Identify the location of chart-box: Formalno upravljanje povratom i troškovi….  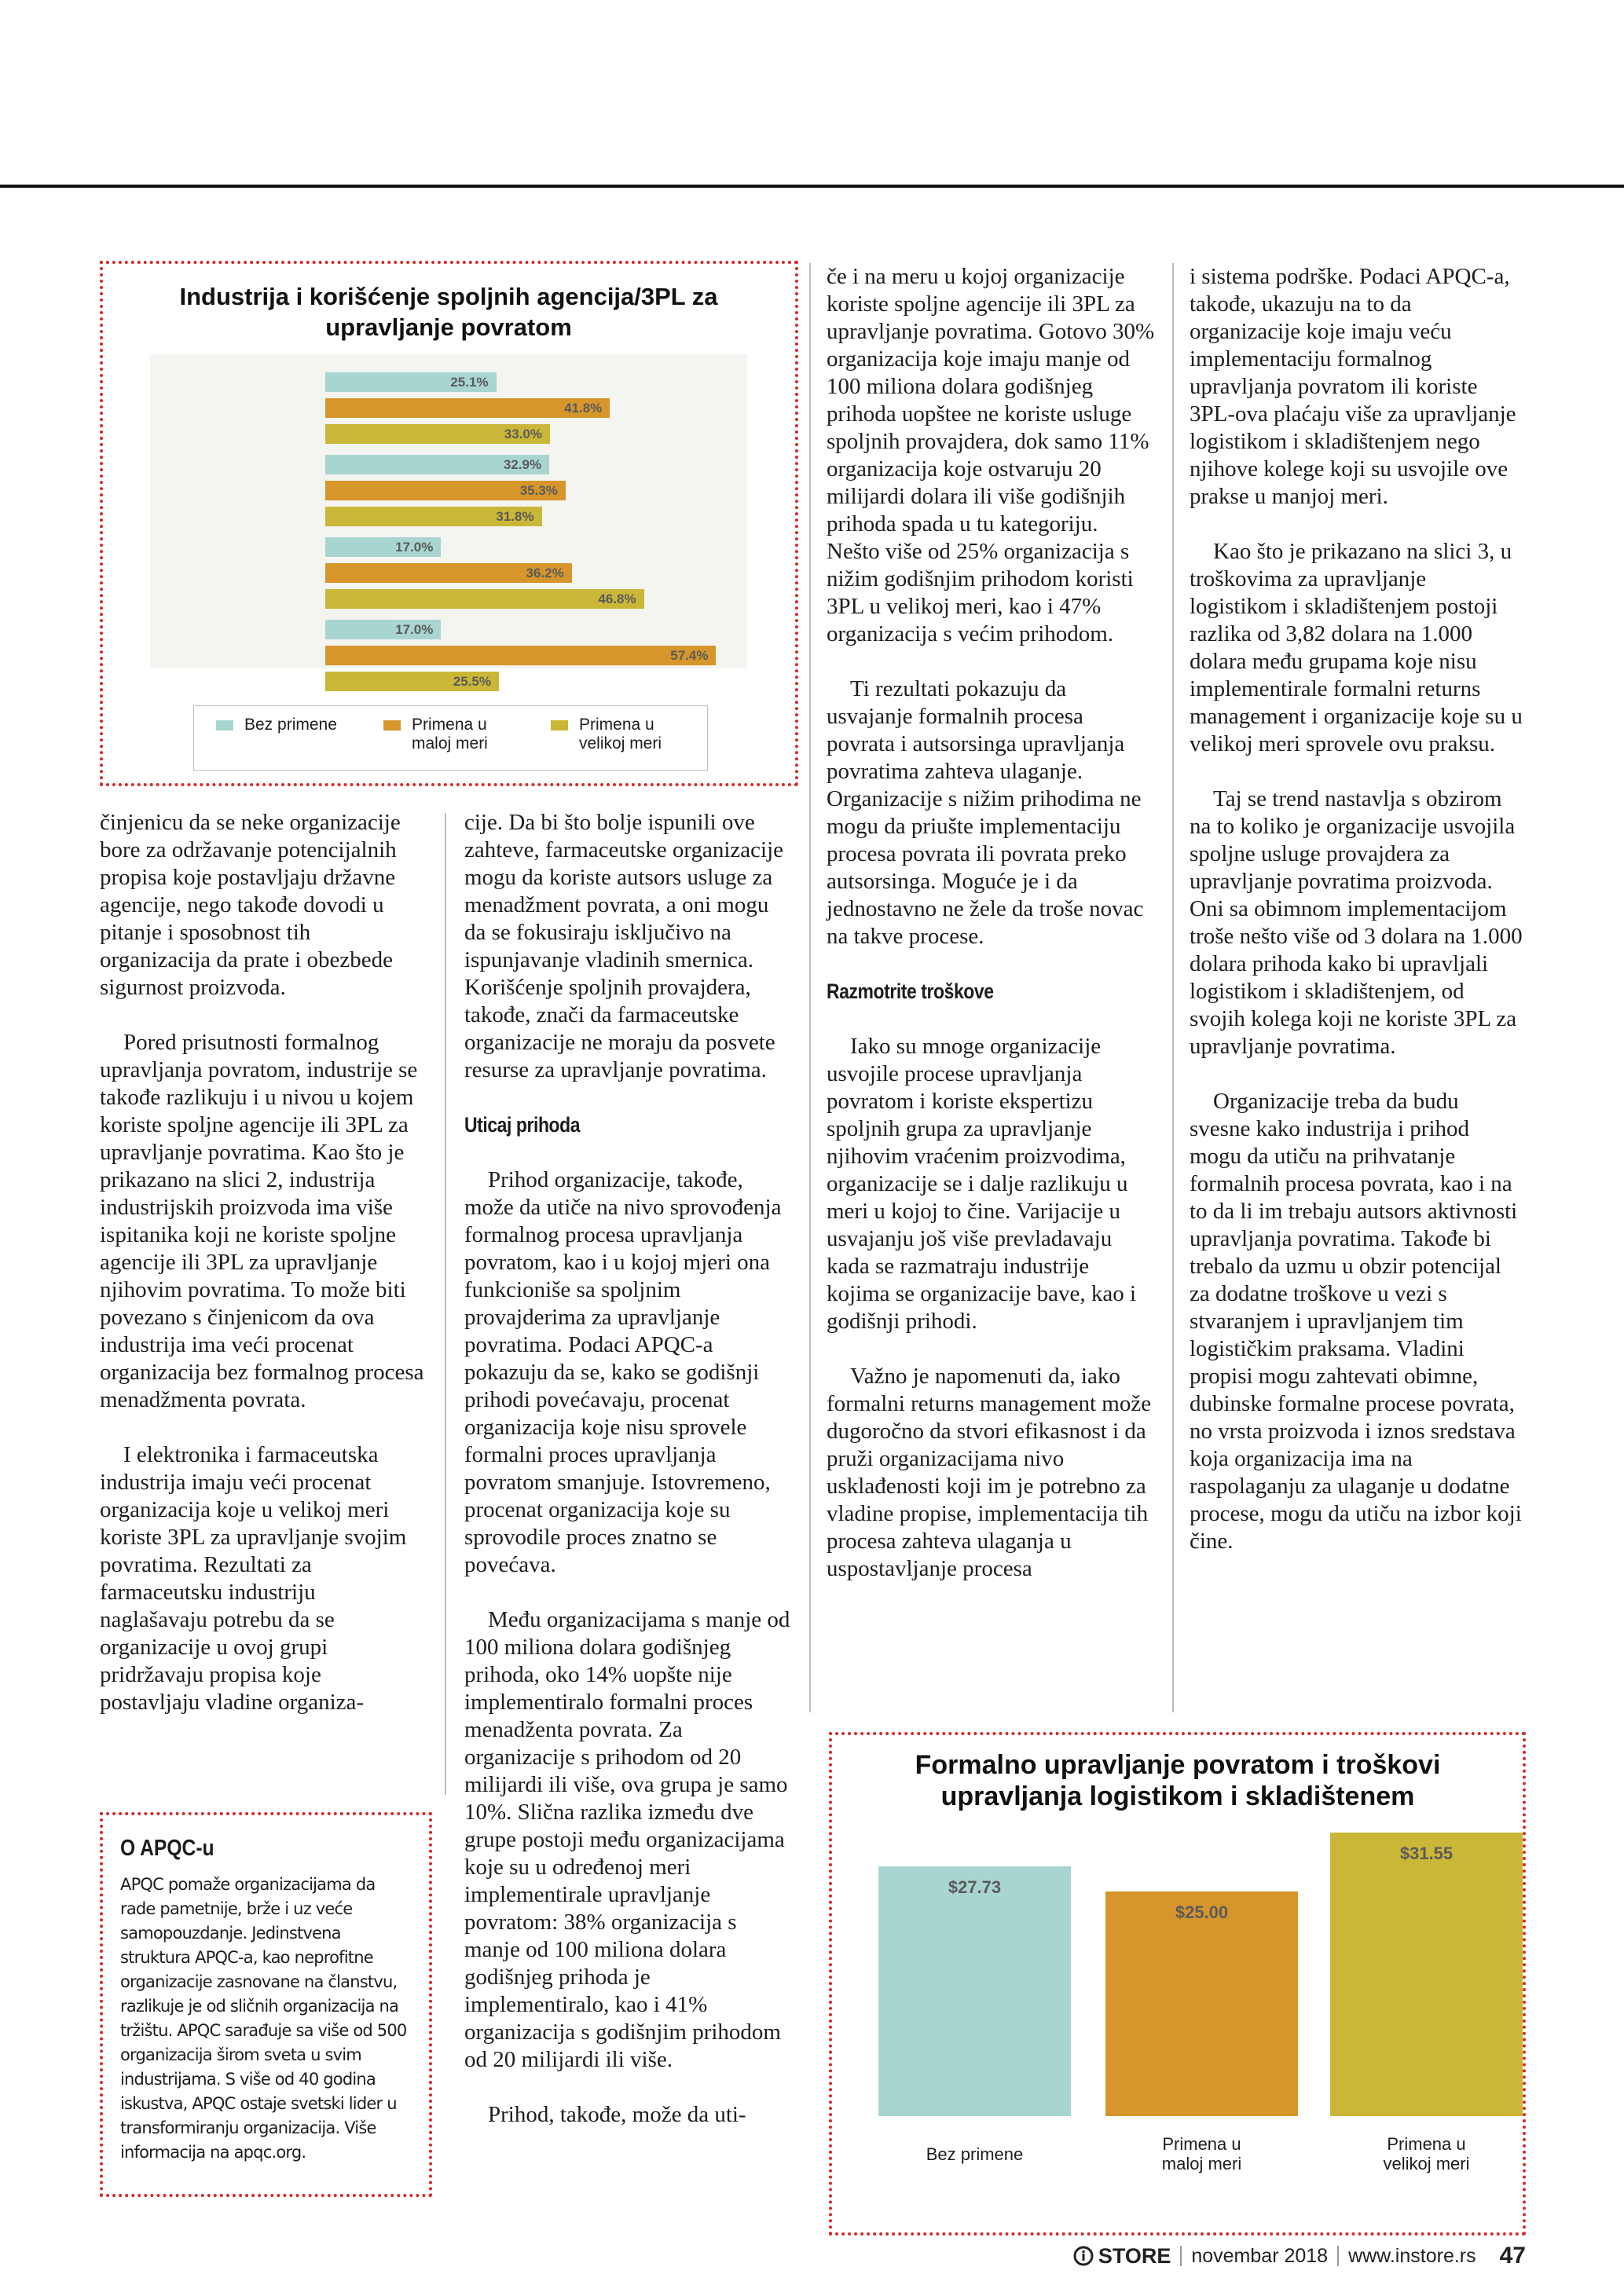
(1177, 1984).